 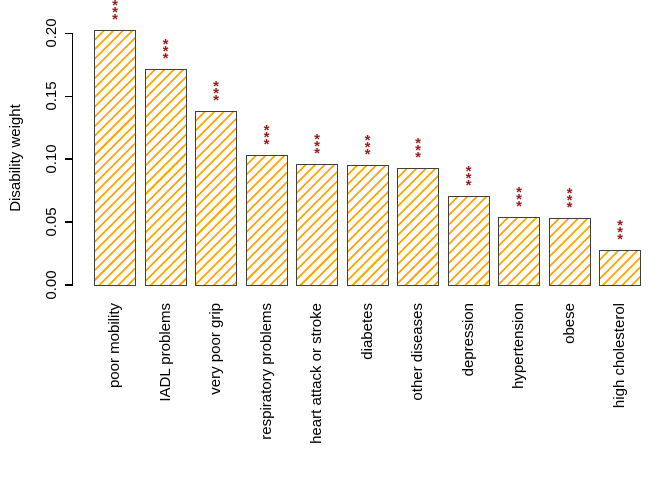 What do you see at coordinates (569, 323) in the screenshot?
I see `x-axis-category-label: obese` at bounding box center [569, 323].